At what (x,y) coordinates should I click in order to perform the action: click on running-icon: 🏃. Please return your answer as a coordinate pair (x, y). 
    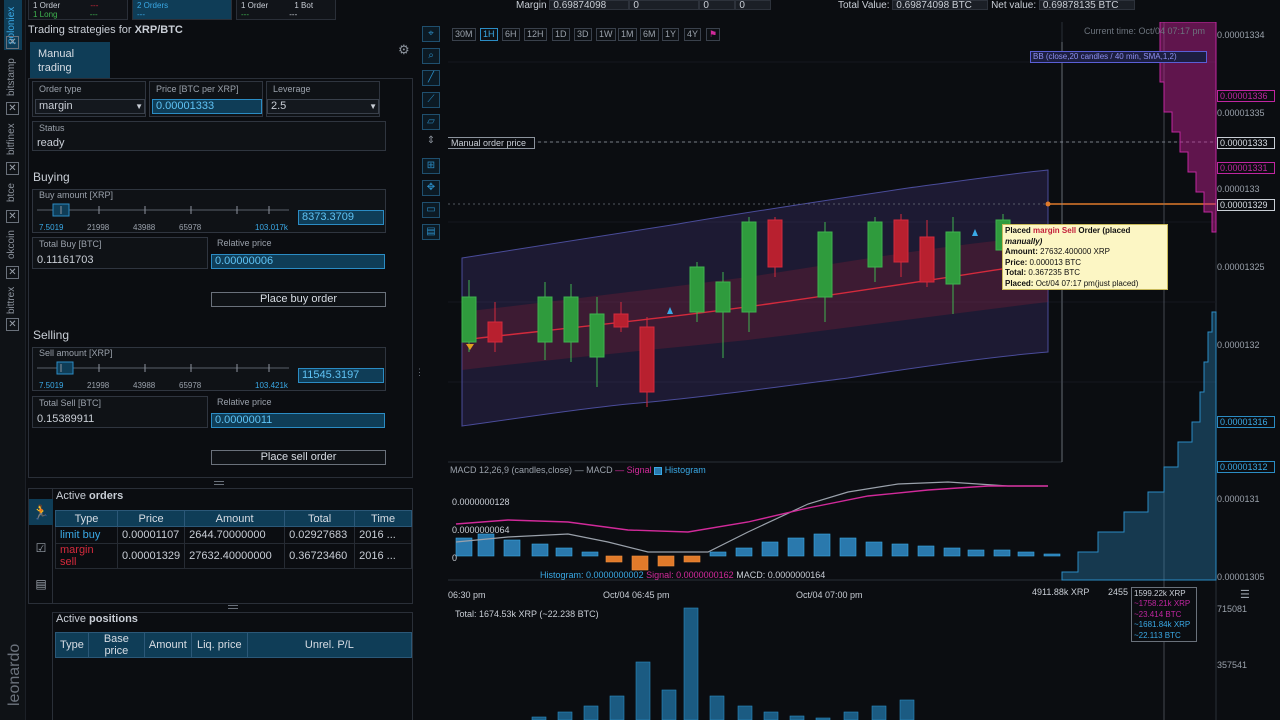
    Looking at the image, I should click on (41, 512).